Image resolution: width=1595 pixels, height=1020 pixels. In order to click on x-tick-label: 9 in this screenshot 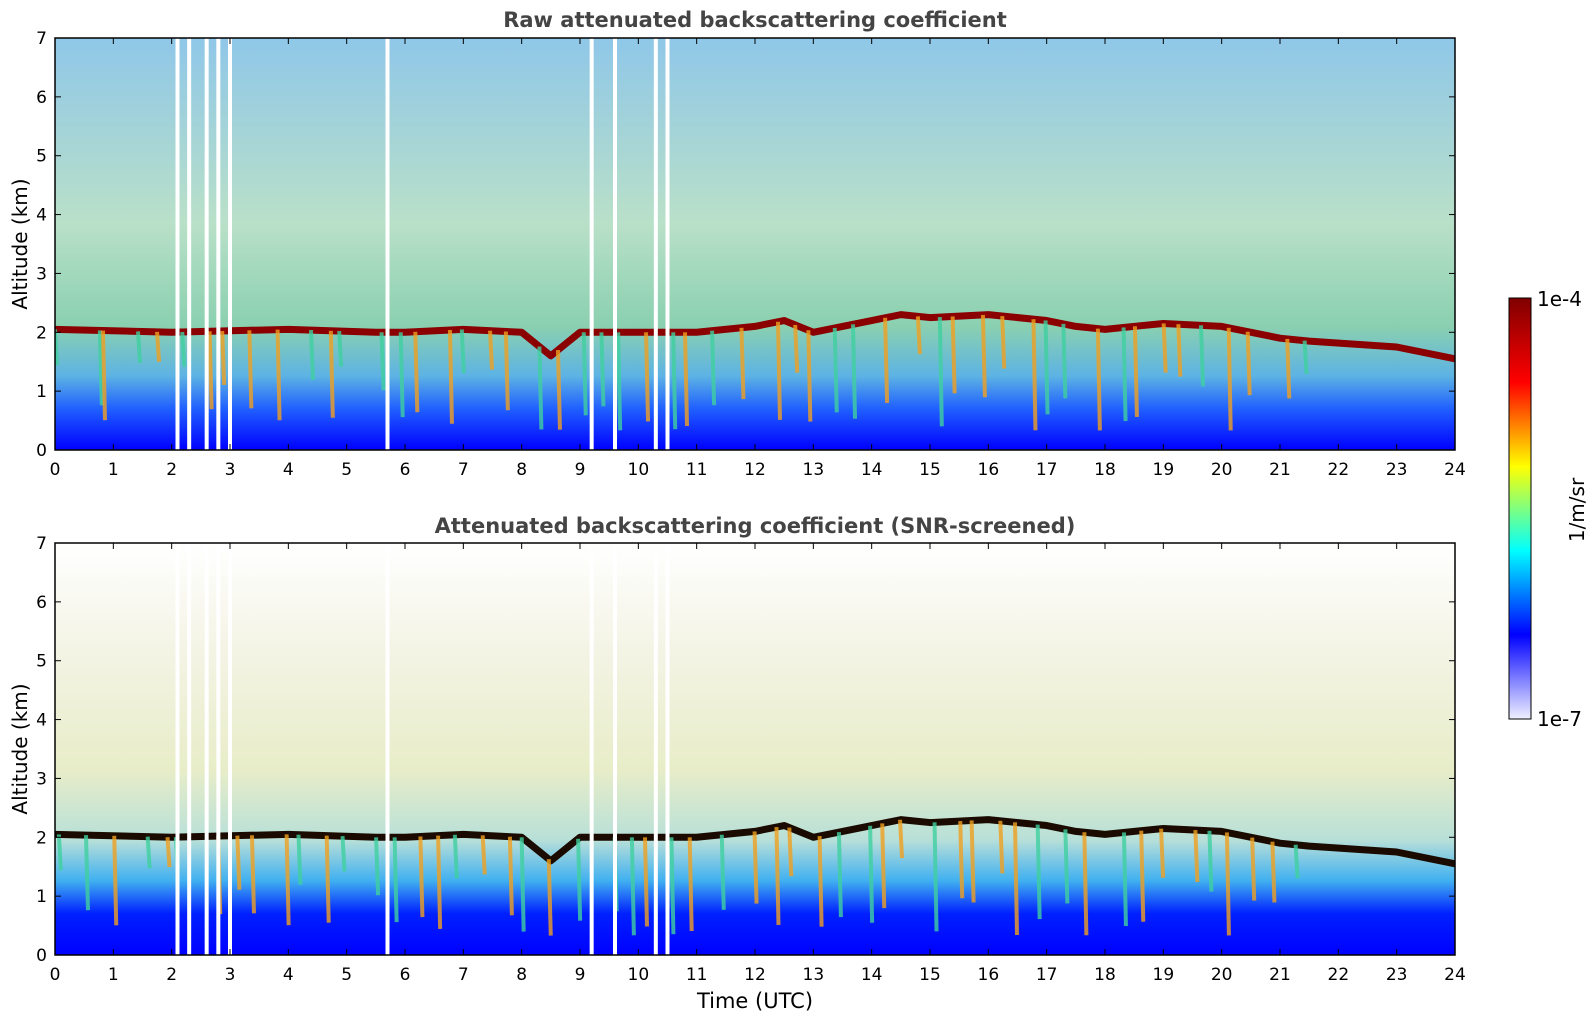, I will do `click(580, 975)`.